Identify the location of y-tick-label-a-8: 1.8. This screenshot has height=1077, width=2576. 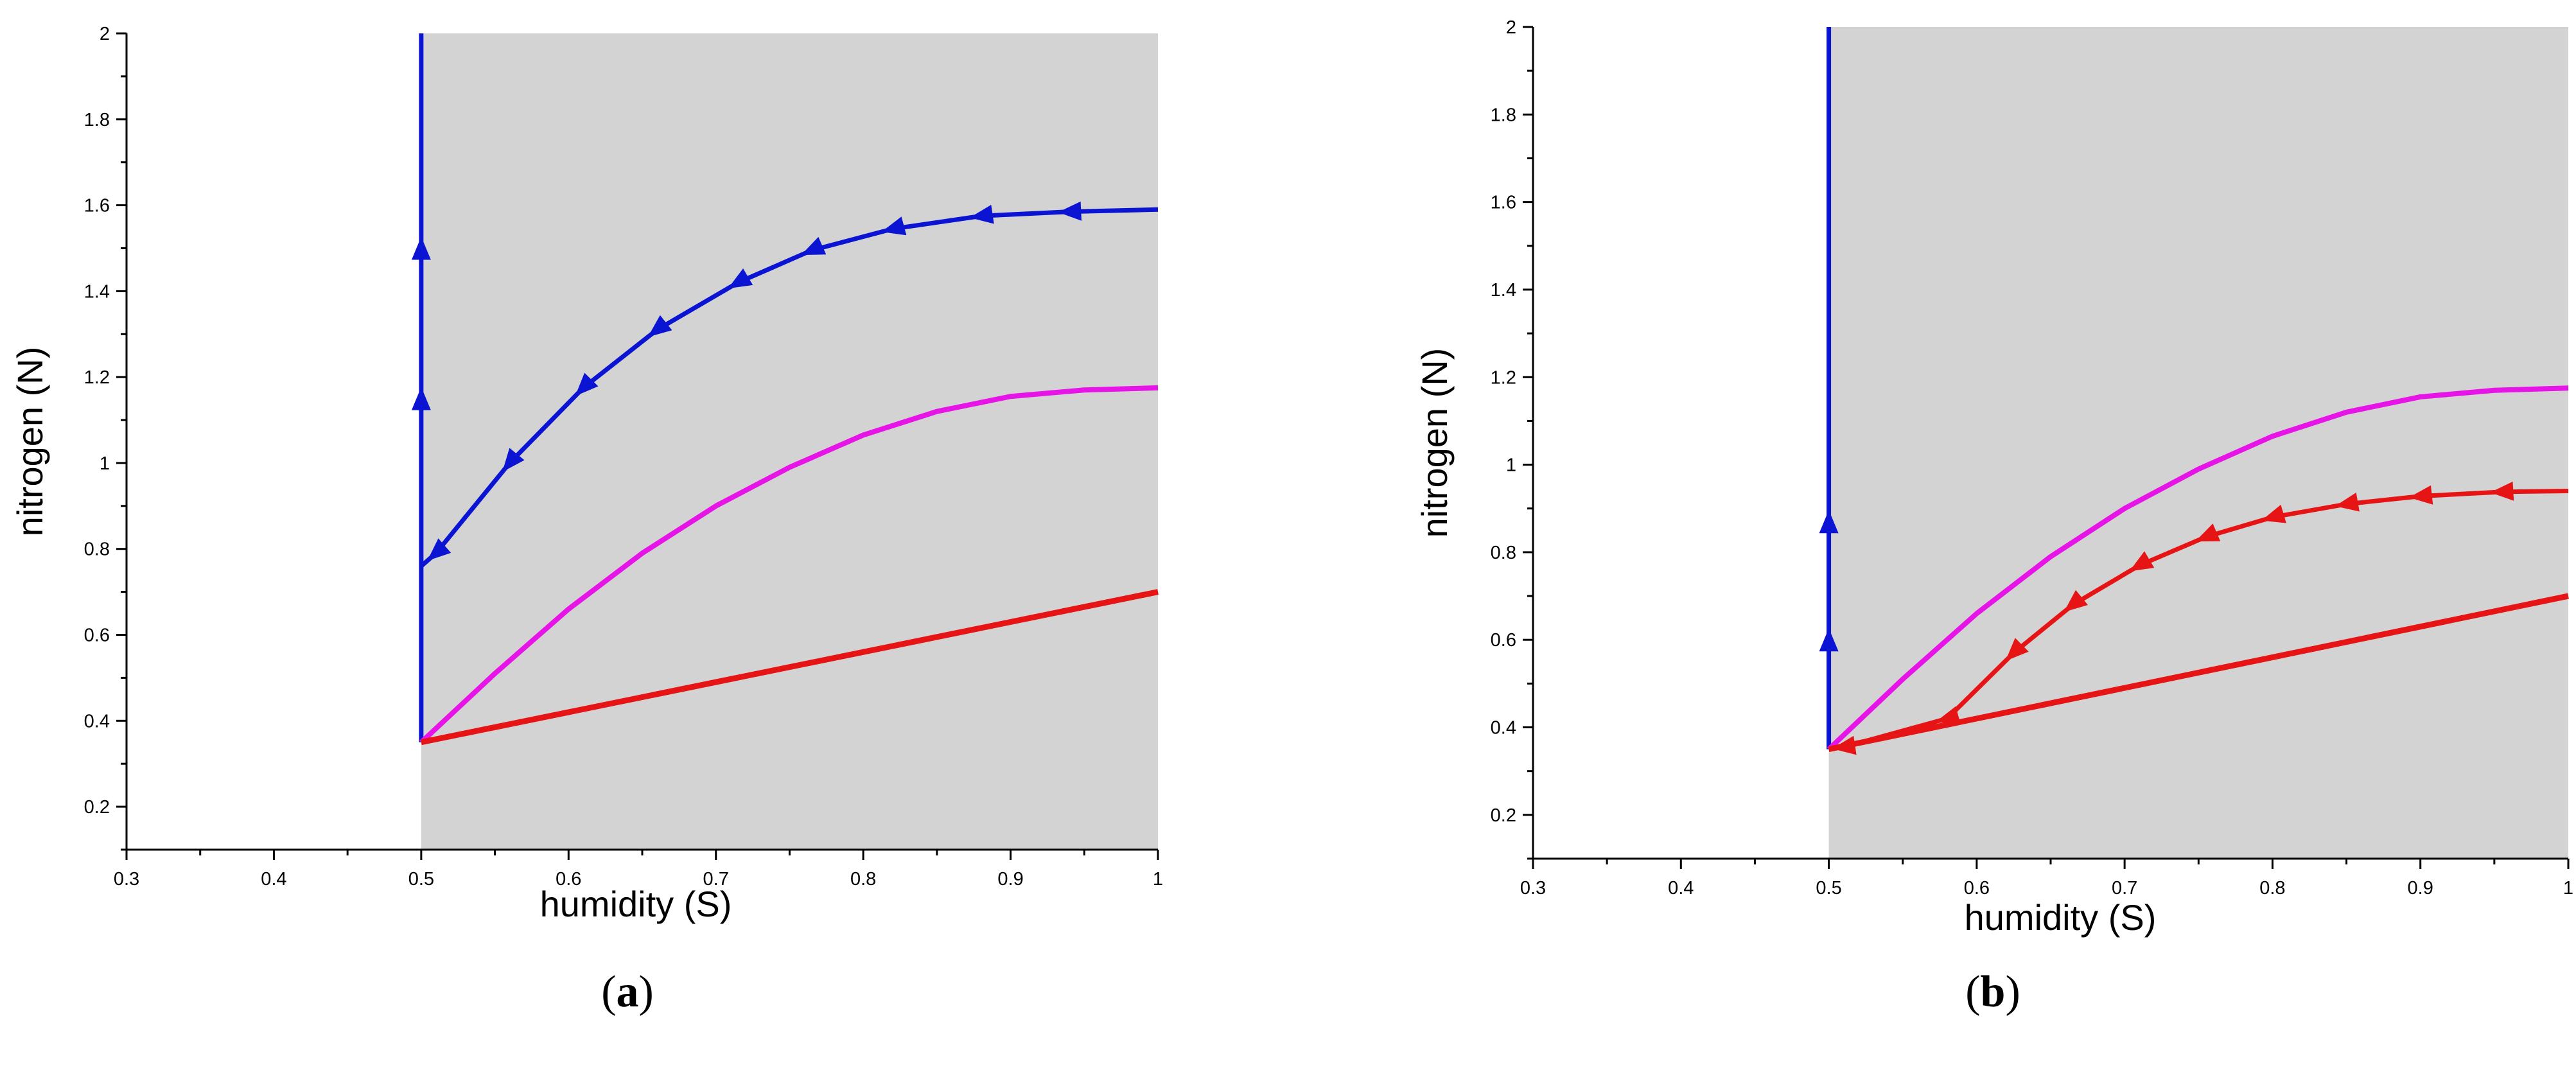
(97, 120).